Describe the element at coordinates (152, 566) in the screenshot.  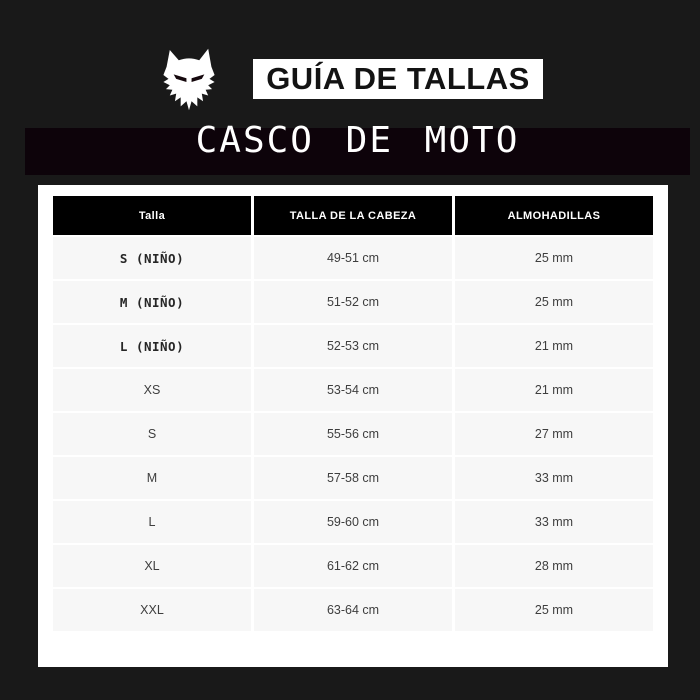
I see `size-value: XL` at that location.